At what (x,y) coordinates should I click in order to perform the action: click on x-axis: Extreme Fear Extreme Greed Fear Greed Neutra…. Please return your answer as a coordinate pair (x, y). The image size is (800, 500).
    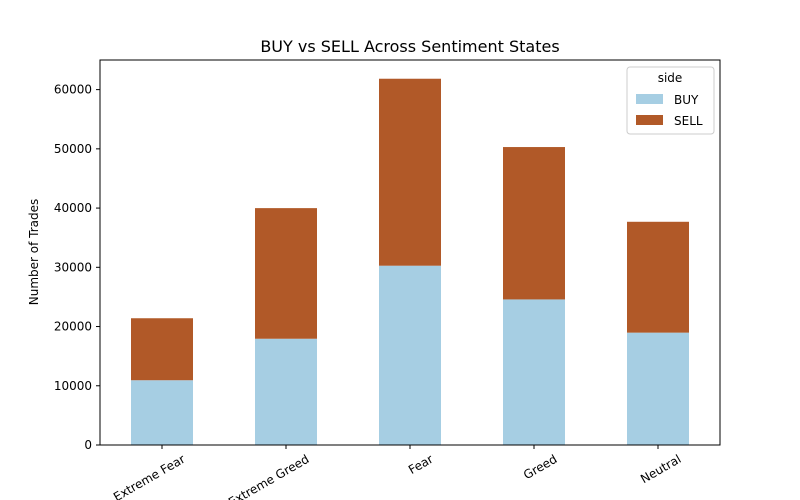
    Looking at the image, I should click on (397, 472).